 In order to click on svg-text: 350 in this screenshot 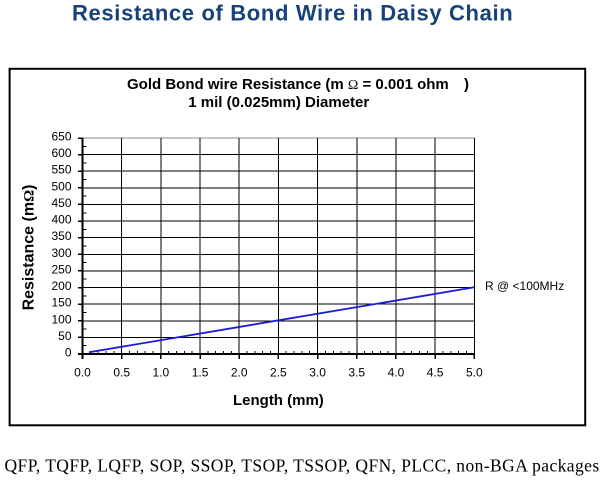, I will do `click(61, 236)`.